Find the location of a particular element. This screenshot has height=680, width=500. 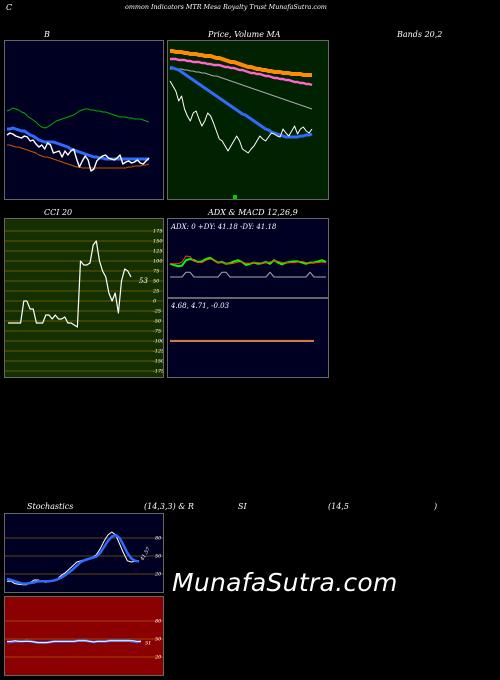

cci-line is located at coordinates (70, 284).